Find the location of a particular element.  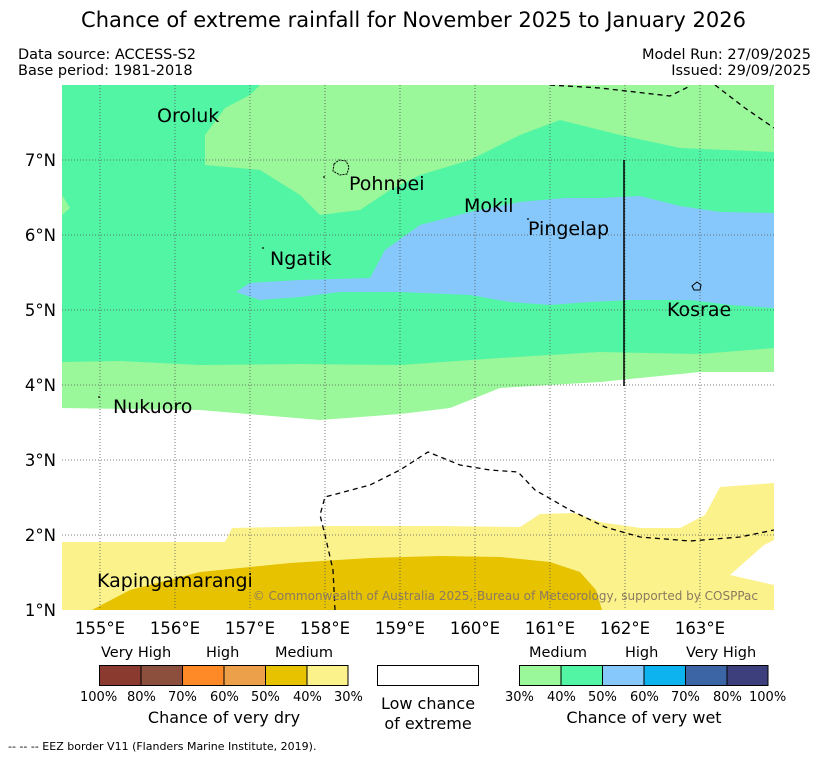

dry-tick-label: 40% is located at coordinates (307, 697).